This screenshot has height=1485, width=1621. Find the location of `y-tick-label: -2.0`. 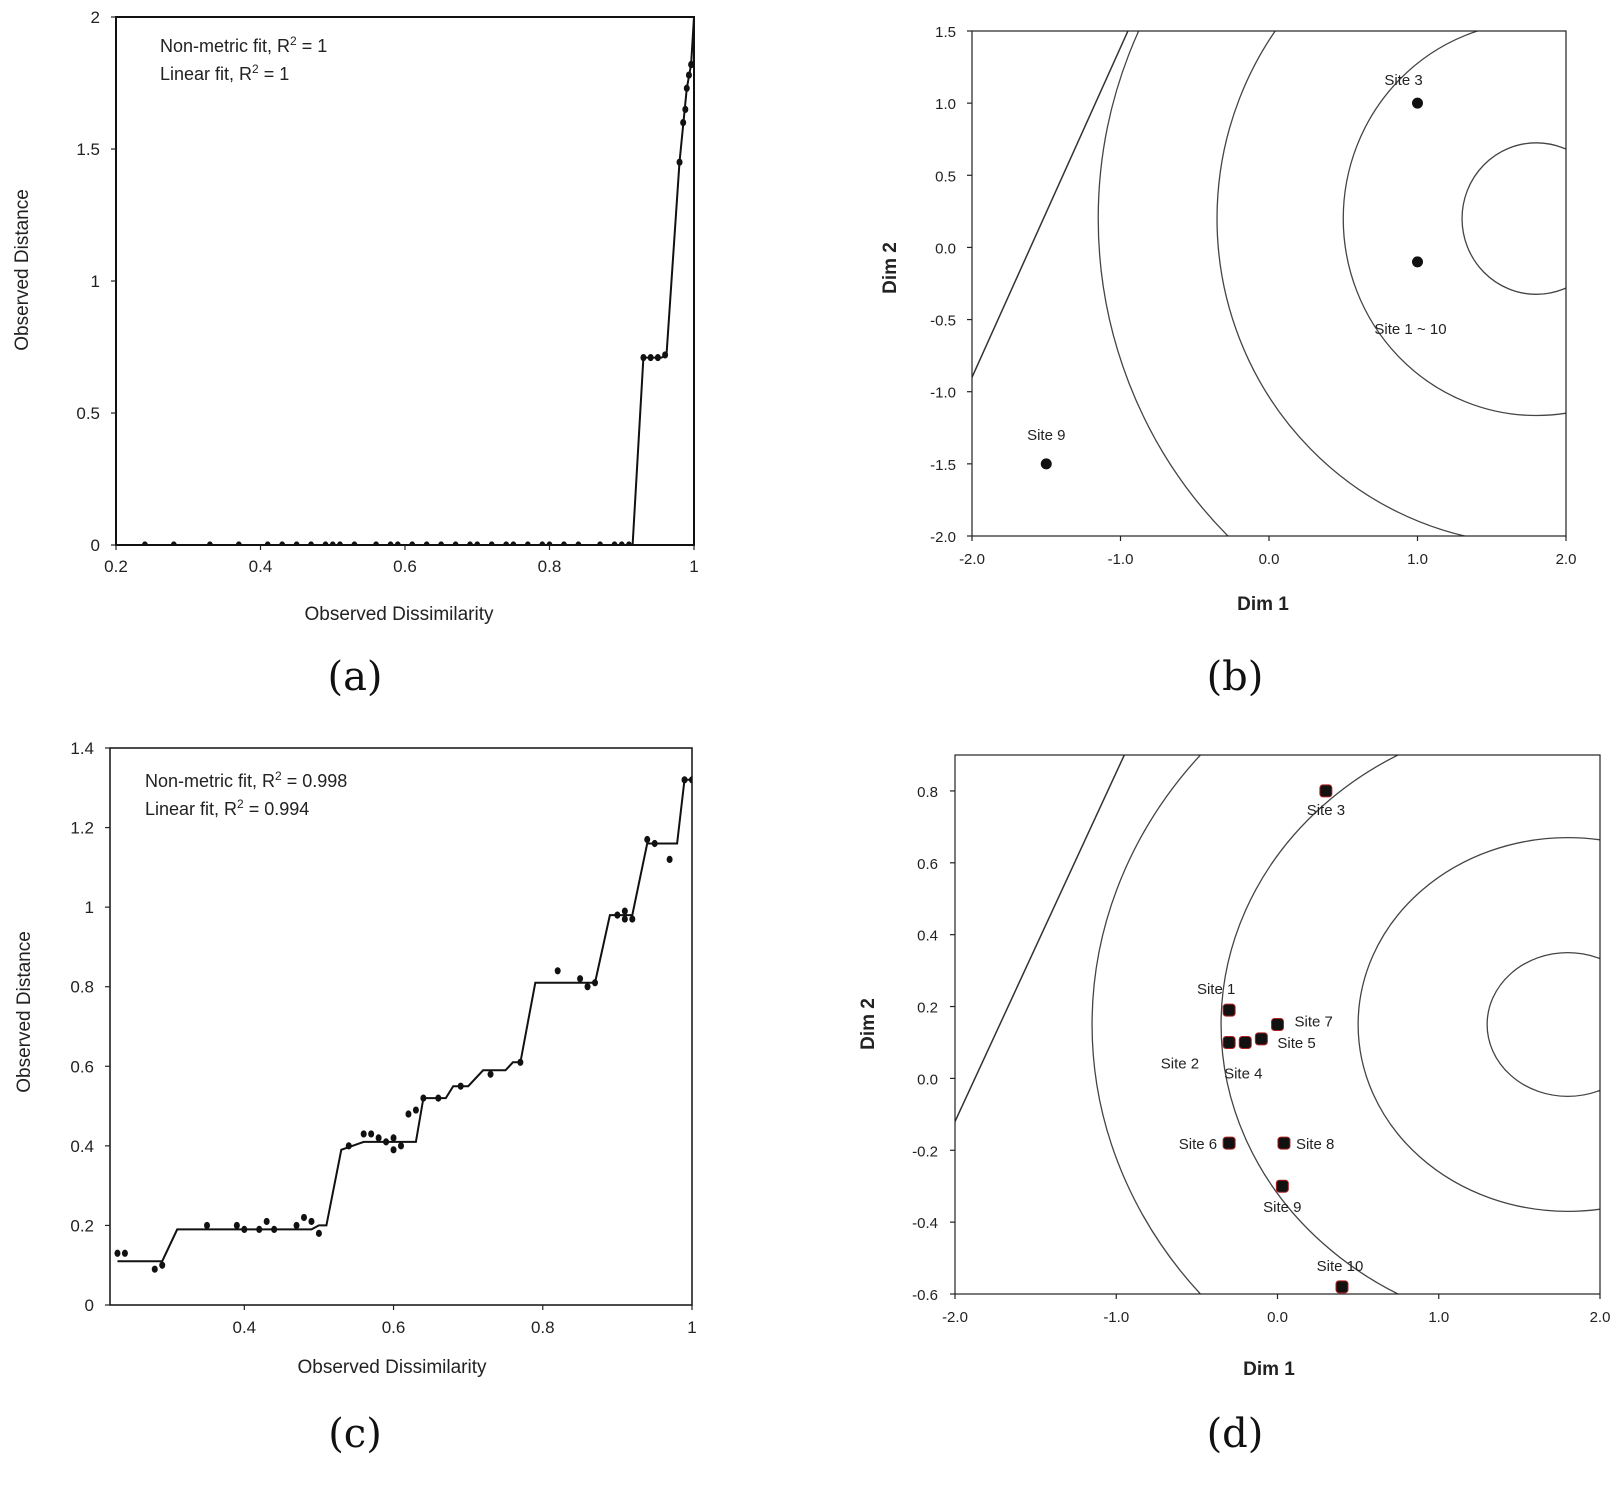

y-tick-label: -2.0 is located at coordinates (943, 537).